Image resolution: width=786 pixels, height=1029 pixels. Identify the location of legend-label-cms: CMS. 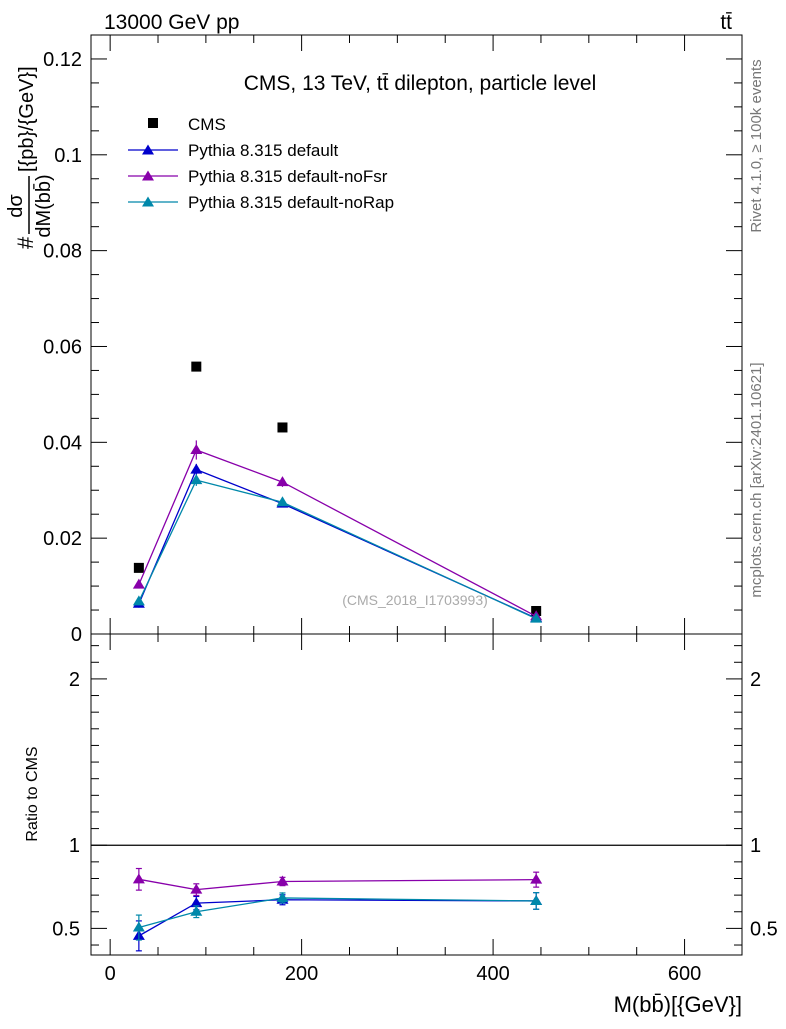
(207, 124).